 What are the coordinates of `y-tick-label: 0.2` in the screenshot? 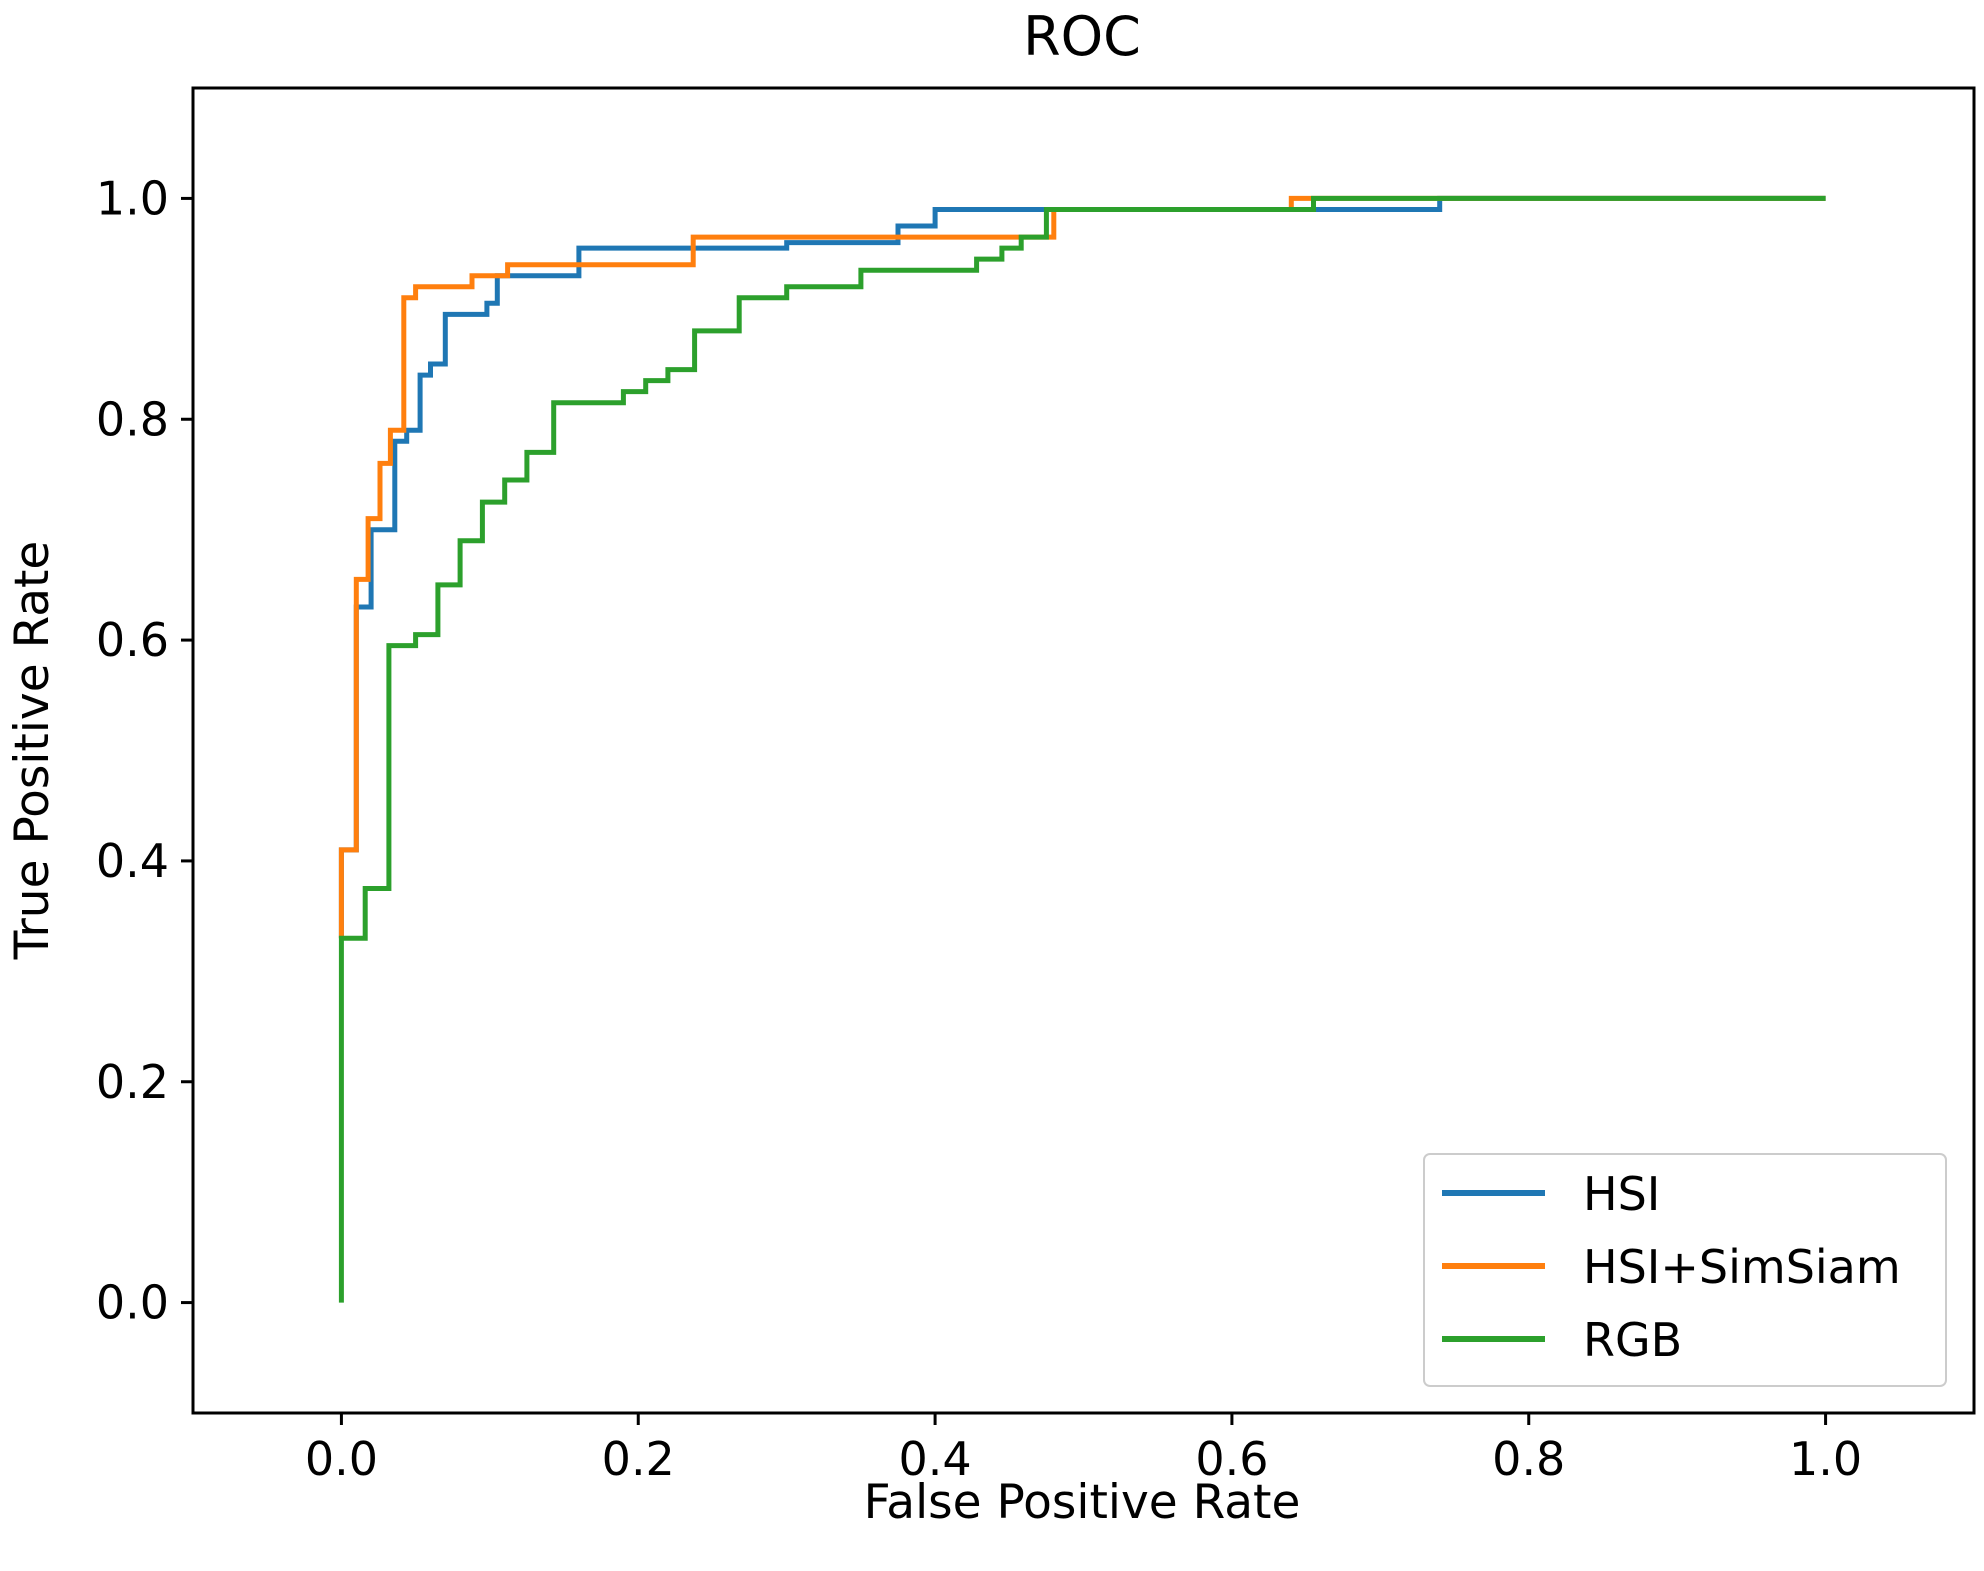 It's located at (132, 1082).